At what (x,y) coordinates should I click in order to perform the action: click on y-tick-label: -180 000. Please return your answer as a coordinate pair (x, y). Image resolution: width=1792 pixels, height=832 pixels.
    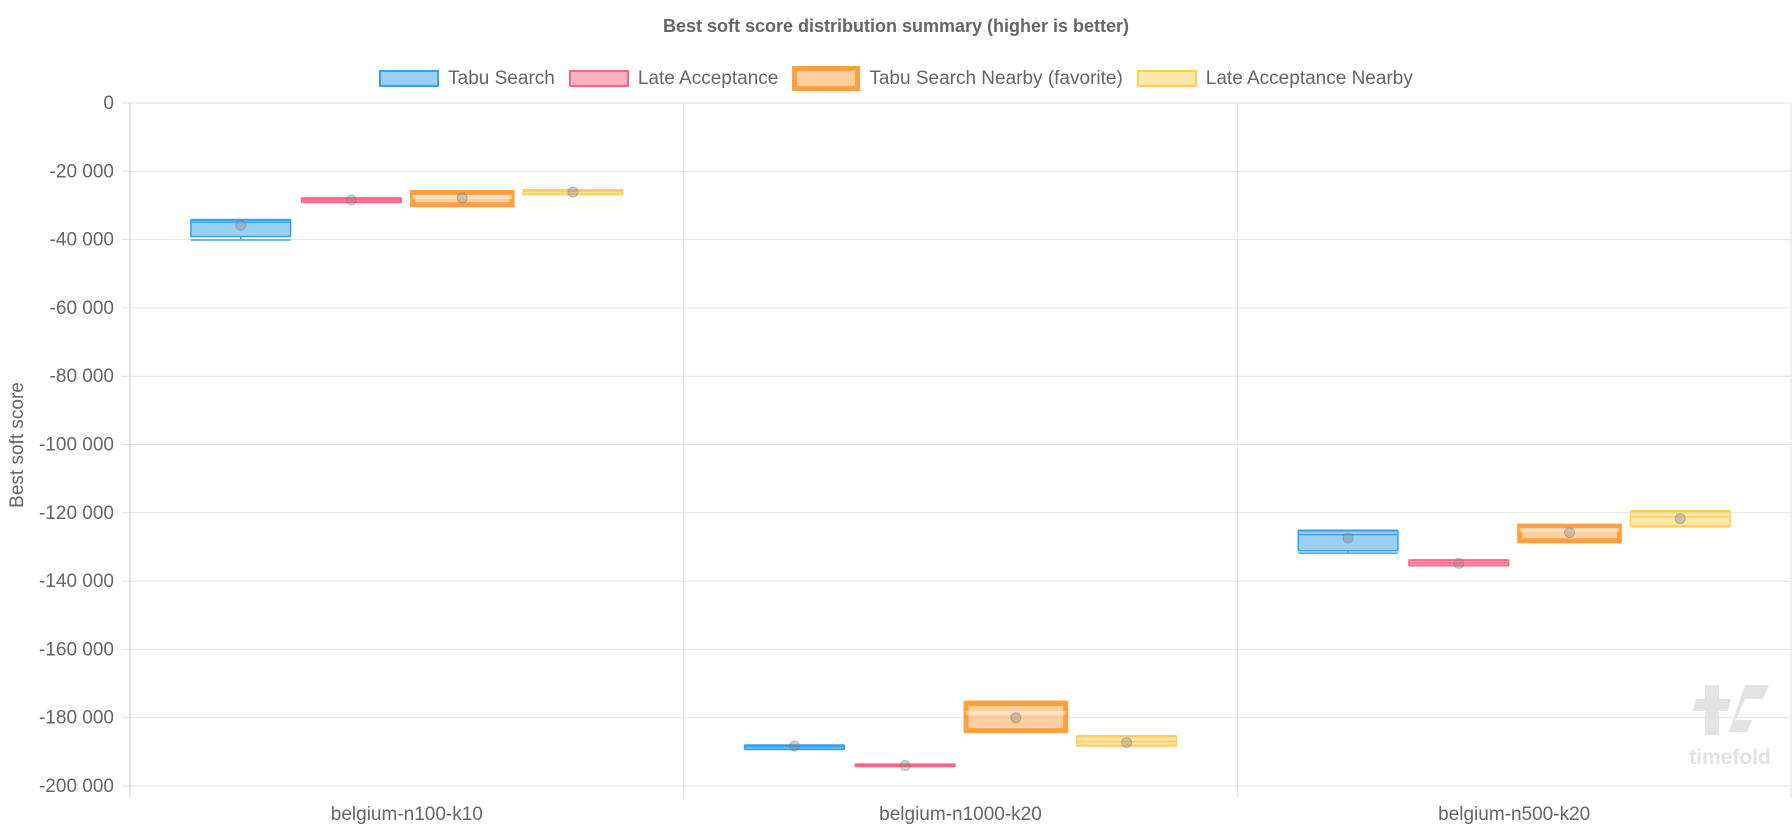
    Looking at the image, I should click on (76, 718).